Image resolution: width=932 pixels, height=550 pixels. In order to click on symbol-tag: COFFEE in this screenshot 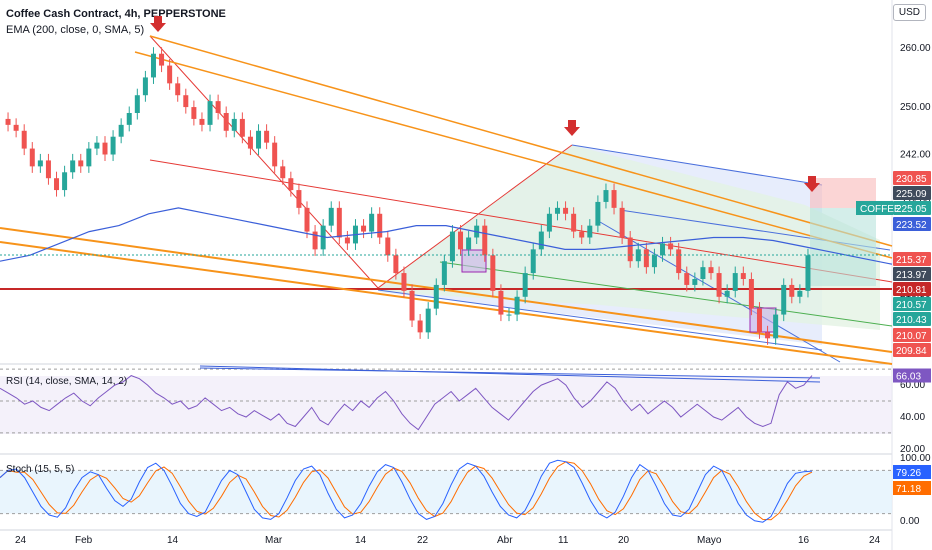, I will do `click(880, 209)`.